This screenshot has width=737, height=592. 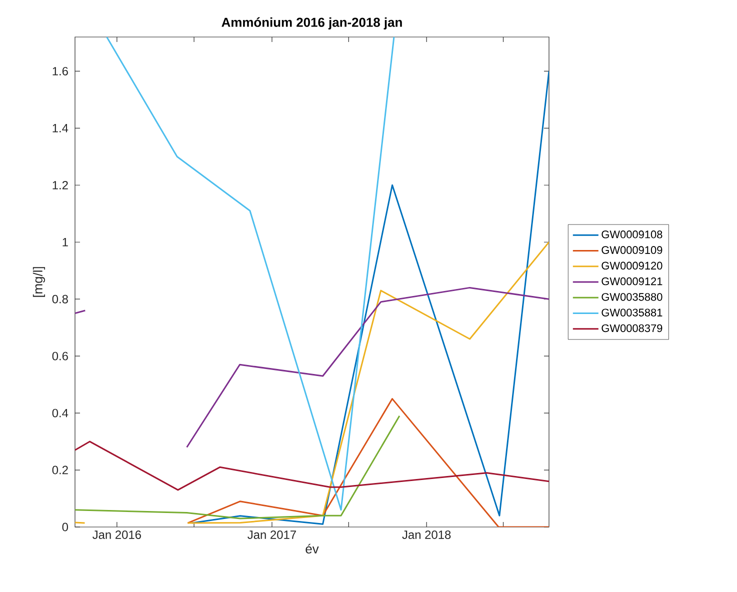 What do you see at coordinates (632, 312) in the screenshot?
I see `legend-label: GW0035881` at bounding box center [632, 312].